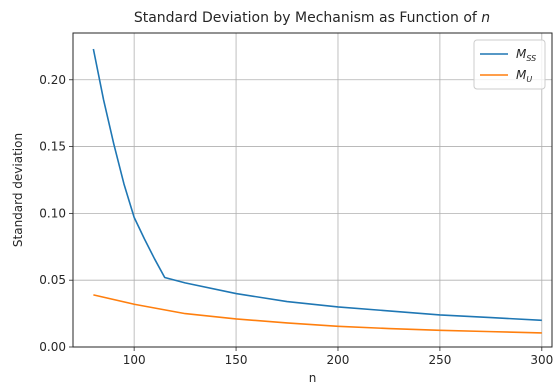 The image size is (554, 390). I want to click on x-axis-label: n, so click(313, 378).